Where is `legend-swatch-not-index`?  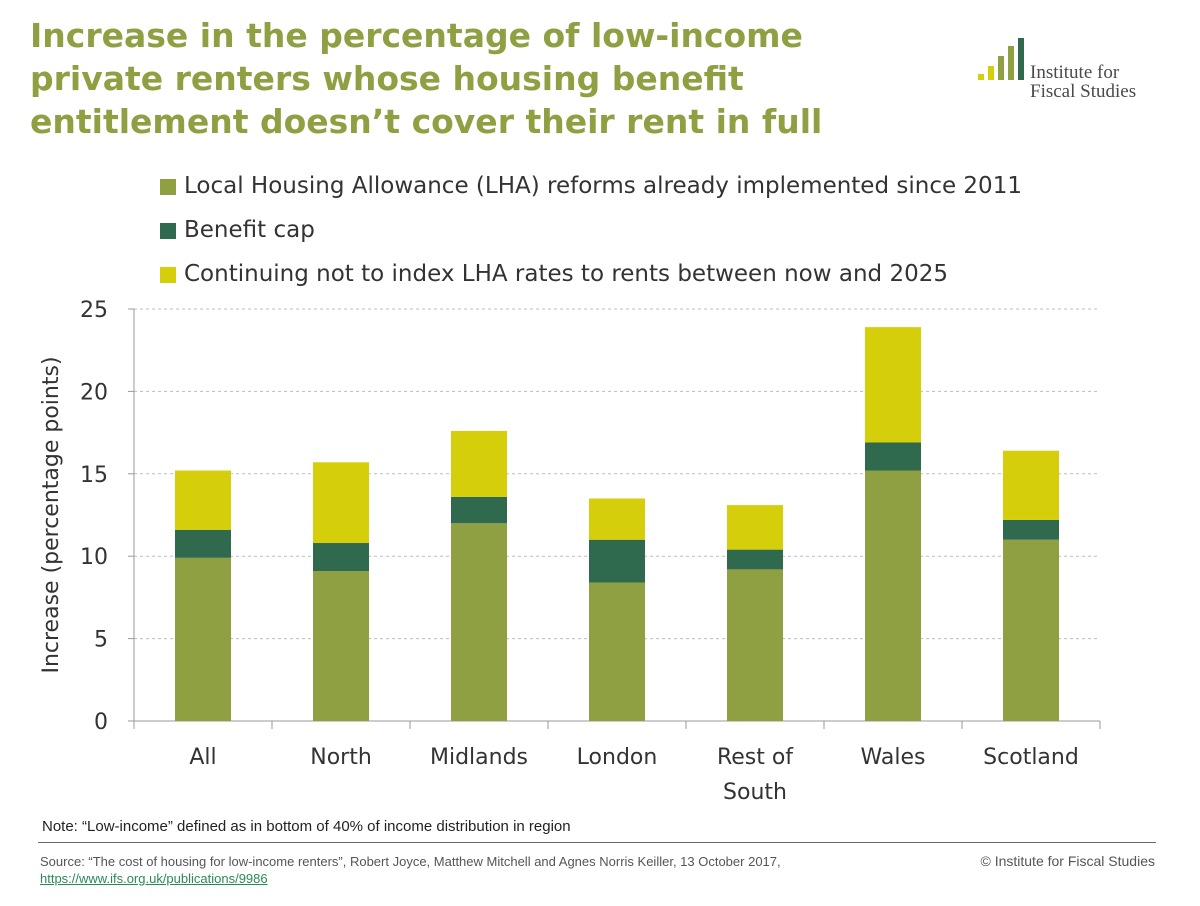 legend-swatch-not-index is located at coordinates (168, 275).